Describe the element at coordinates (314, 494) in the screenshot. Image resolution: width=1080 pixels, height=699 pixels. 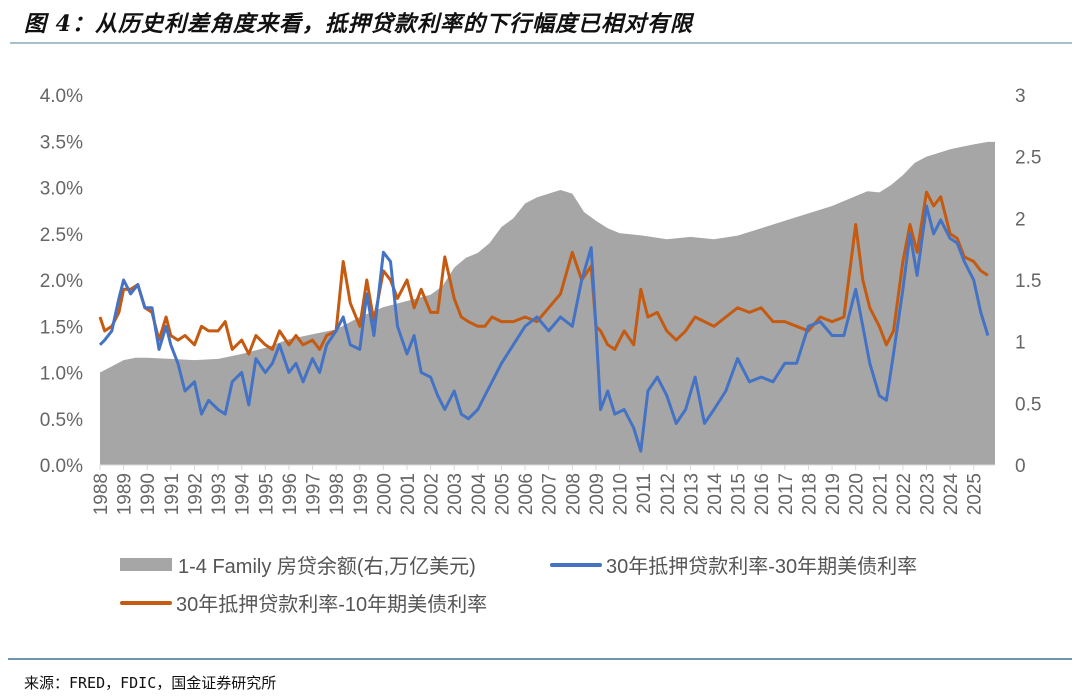
I see `x-tick-label: 1997` at that location.